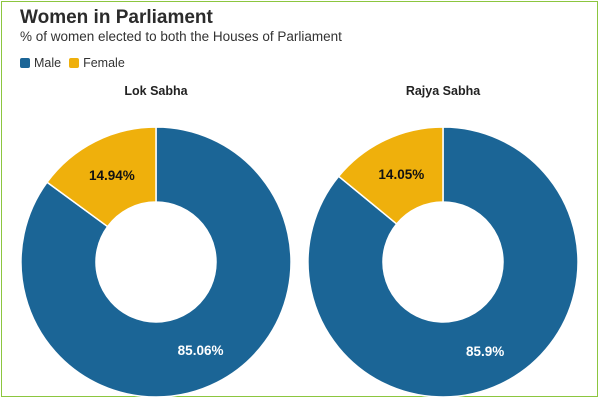 This screenshot has width=601, height=400. I want to click on rajya-sabha-title: Rajya Sabha, so click(443, 91).